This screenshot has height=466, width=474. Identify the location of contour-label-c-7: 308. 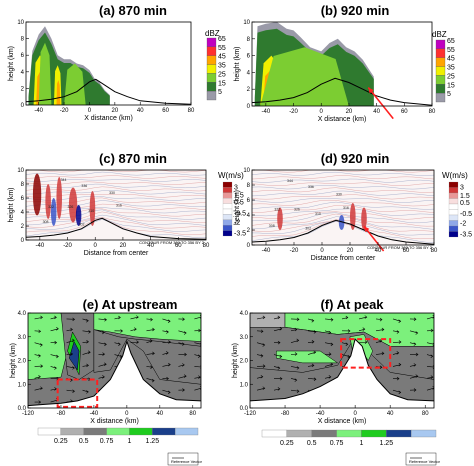
(46, 222).